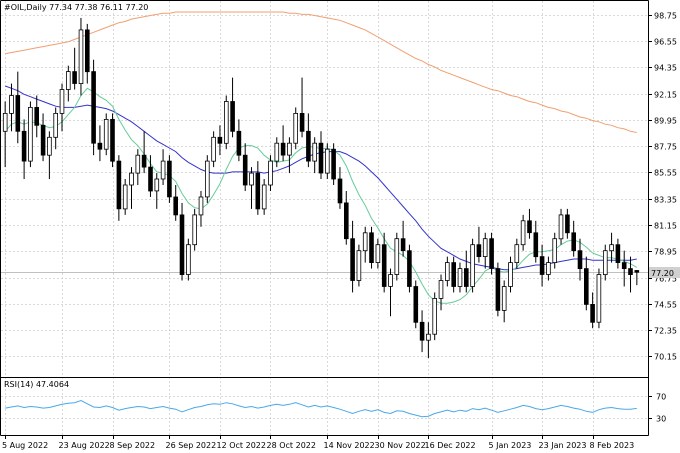 This screenshot has width=680, height=453. I want to click on last-price-tag: 77.20, so click(664, 272).